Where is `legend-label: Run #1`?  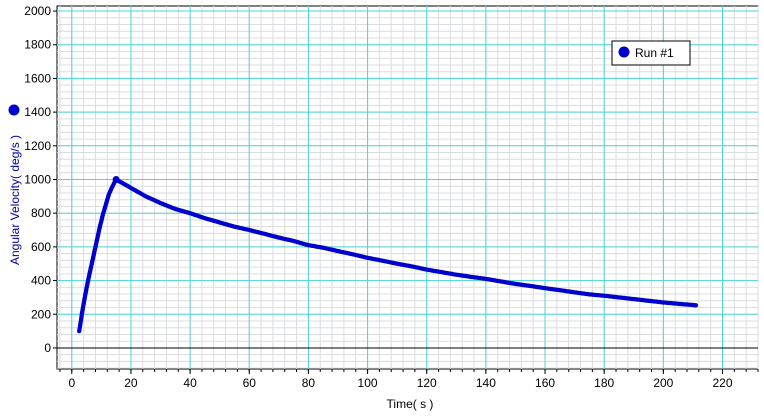 legend-label: Run #1 is located at coordinates (654, 53).